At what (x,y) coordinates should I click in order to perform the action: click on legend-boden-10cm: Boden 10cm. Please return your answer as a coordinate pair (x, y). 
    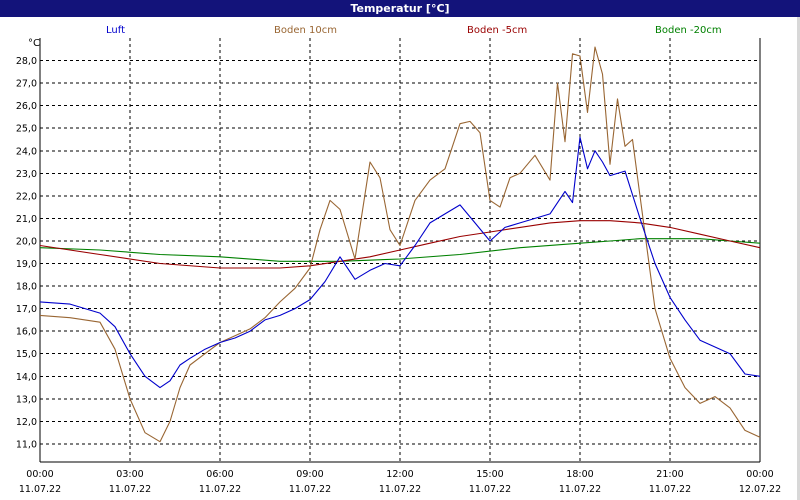
    Looking at the image, I should click on (305, 31).